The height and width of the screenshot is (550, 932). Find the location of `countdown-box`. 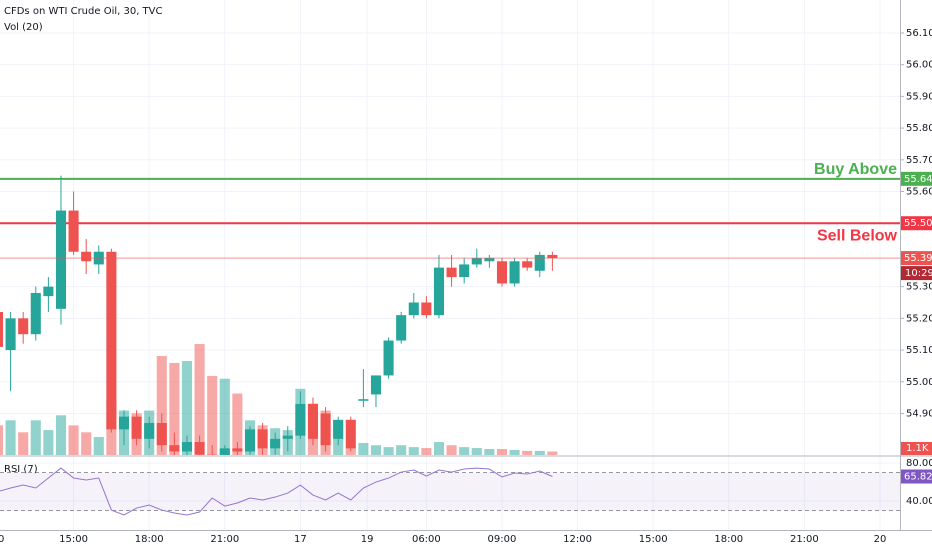

countdown-box is located at coordinates (916, 273).